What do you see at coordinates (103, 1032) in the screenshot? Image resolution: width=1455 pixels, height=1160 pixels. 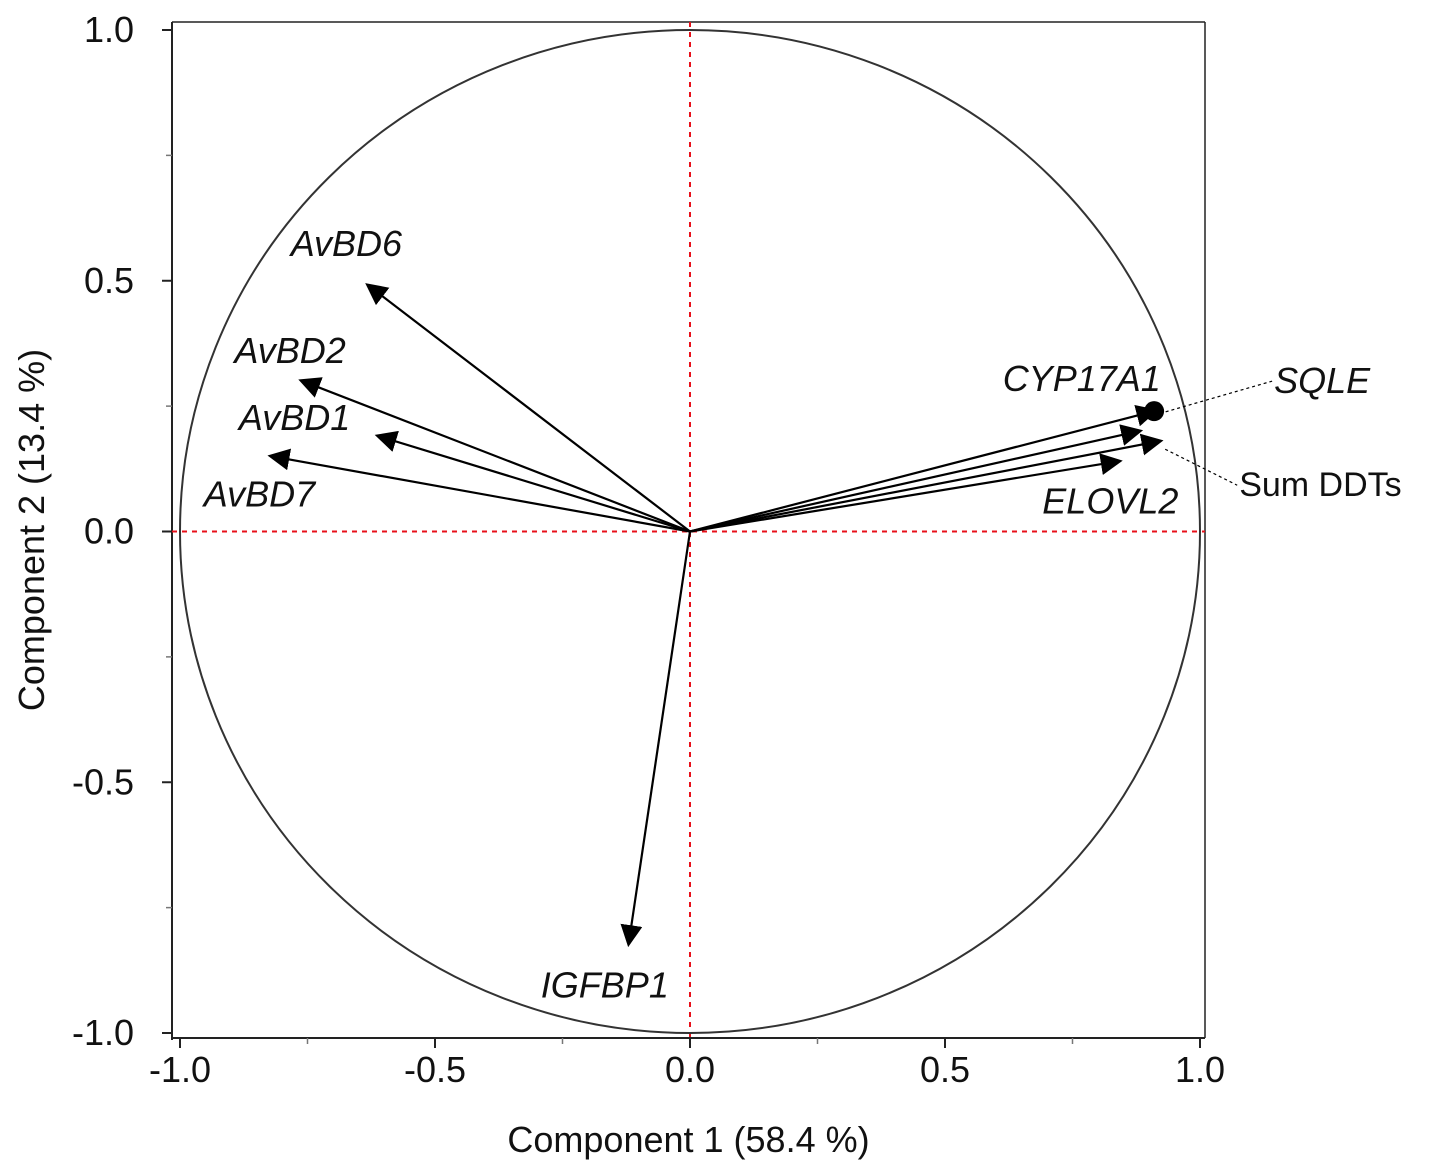 I see `y-tick-label: -1.0` at bounding box center [103, 1032].